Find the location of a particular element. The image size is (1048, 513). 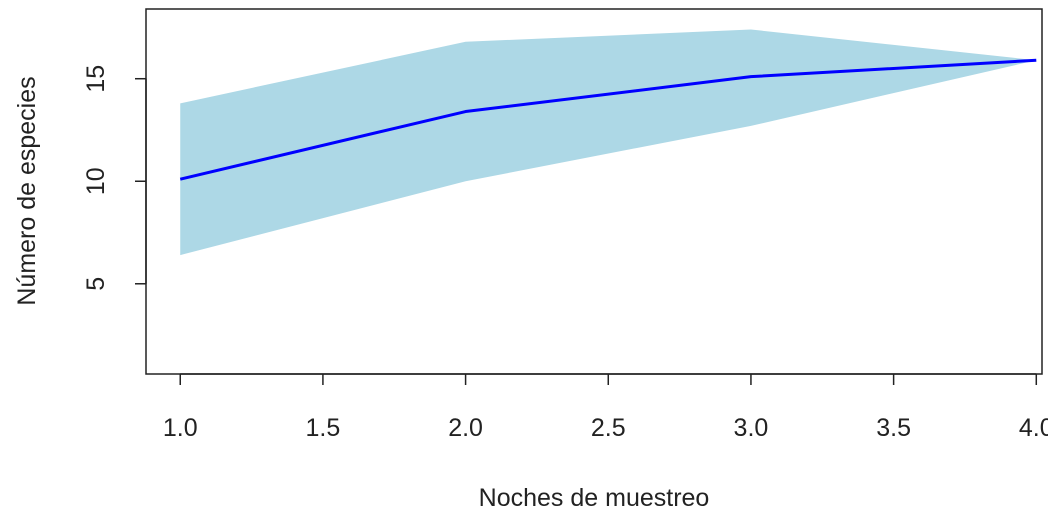

x-tick-label: 2.5 is located at coordinates (608, 428).